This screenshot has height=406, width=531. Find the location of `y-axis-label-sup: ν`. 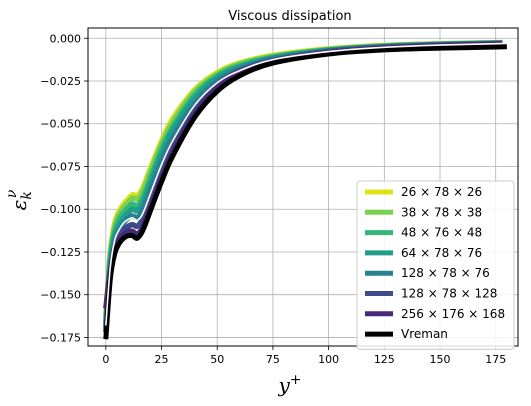

y-axis-label-sup: ν is located at coordinates (12, 193).